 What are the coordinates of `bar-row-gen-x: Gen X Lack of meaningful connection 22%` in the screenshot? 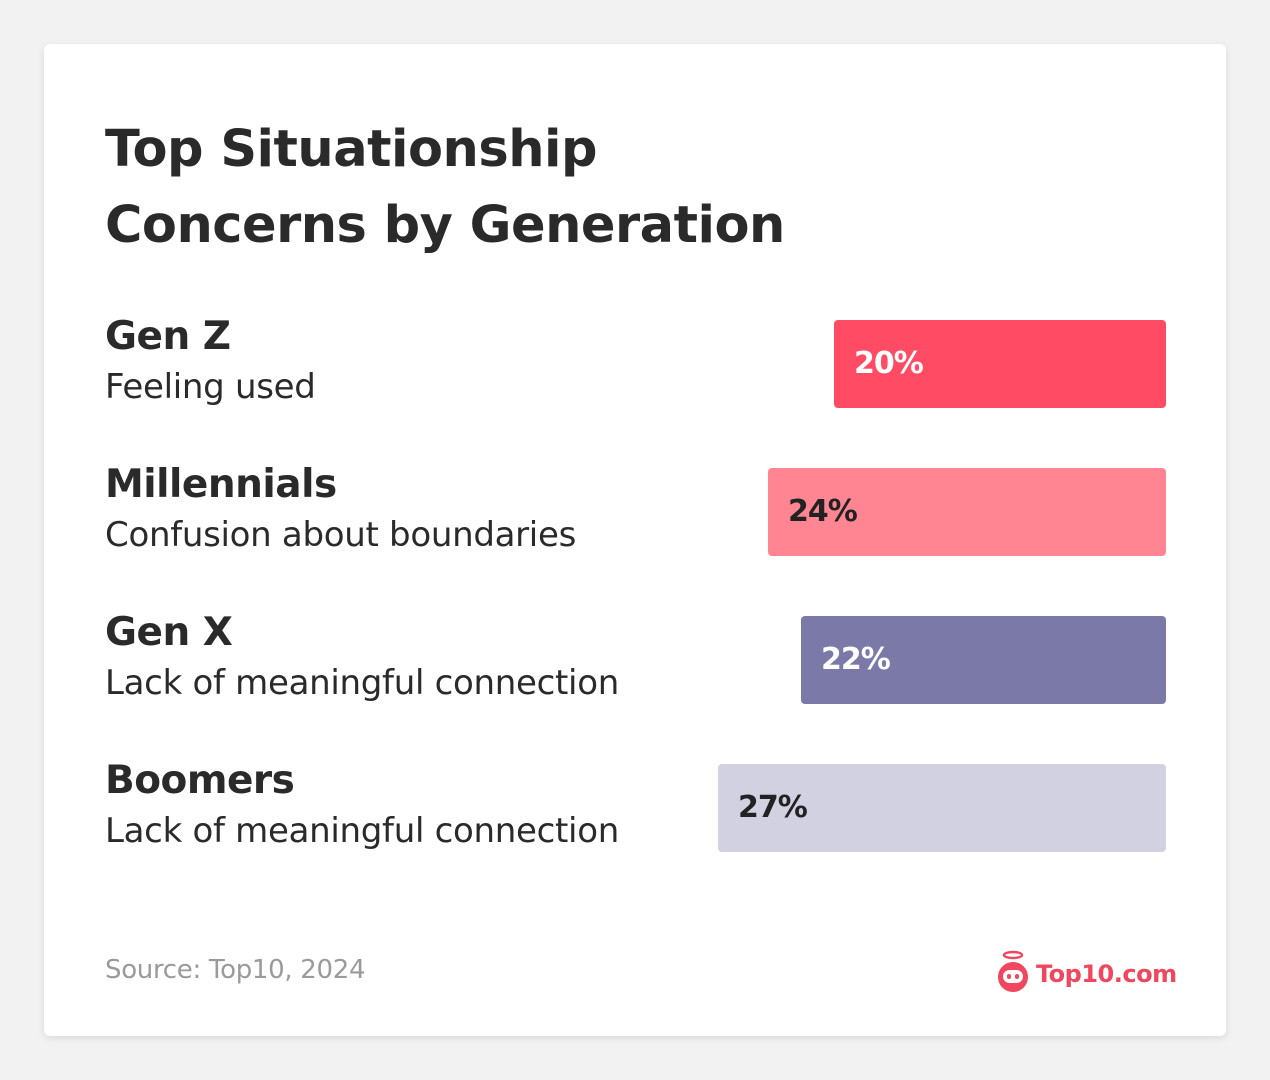 It's located at (635, 660).